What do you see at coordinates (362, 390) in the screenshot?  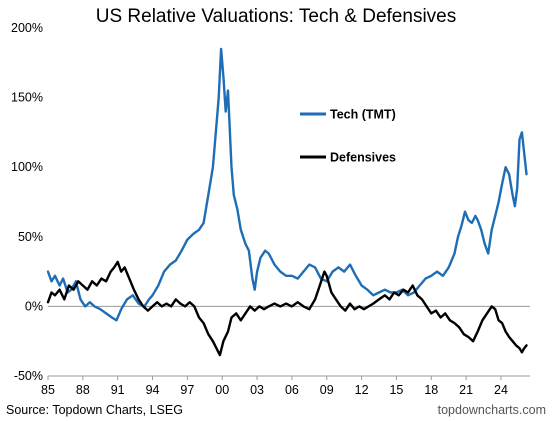 I see `x-tick-label: 12` at bounding box center [362, 390].